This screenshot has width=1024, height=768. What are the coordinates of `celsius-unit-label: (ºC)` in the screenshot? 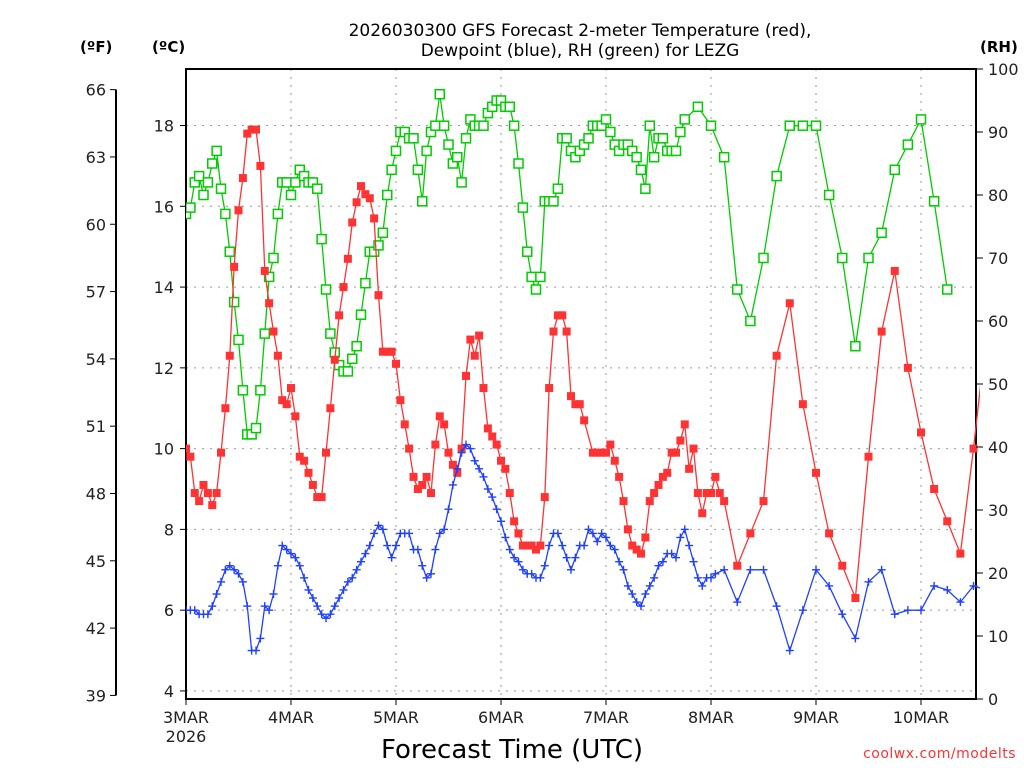 It's located at (168, 47).